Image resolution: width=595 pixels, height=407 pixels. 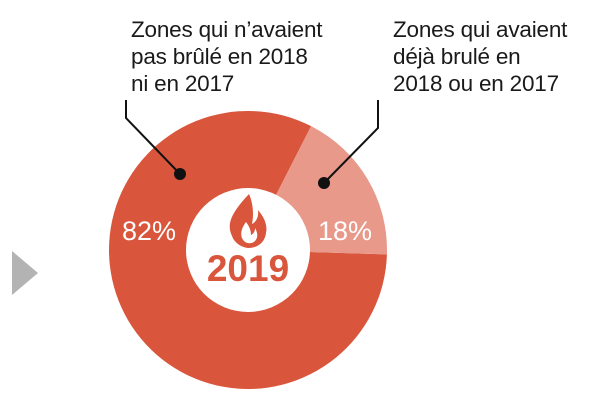 I want to click on center-year-label: 2019, so click(x=248, y=268).